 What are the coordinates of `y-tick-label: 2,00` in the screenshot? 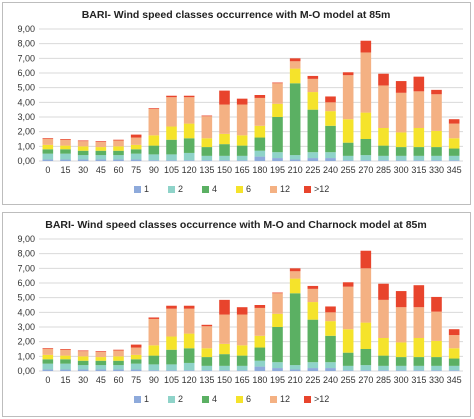 It's located at (26, 132).